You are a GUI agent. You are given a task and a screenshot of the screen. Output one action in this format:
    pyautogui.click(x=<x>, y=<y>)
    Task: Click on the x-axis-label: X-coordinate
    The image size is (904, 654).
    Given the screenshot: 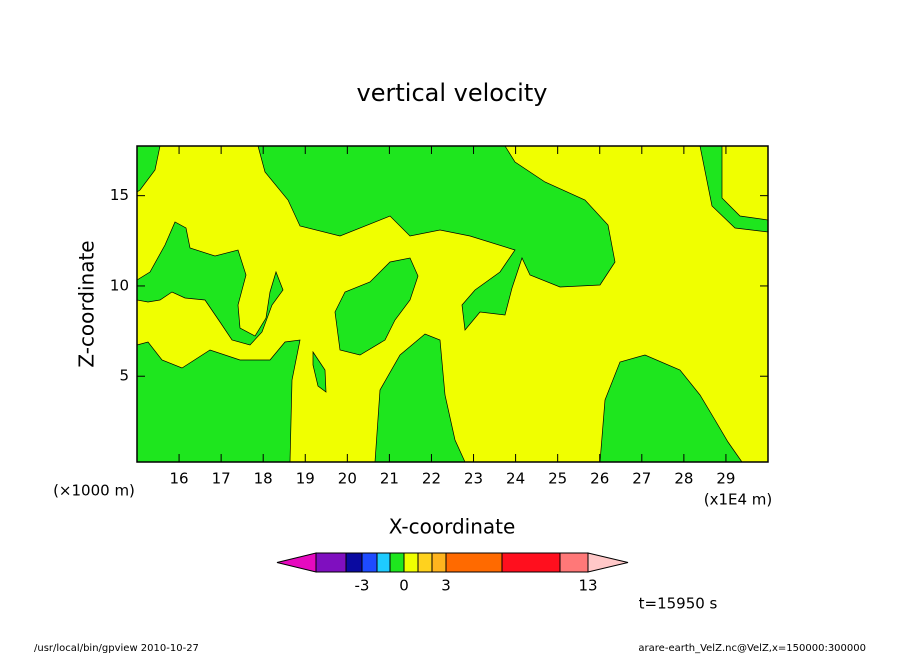 What is the action you would take?
    pyautogui.click(x=452, y=527)
    